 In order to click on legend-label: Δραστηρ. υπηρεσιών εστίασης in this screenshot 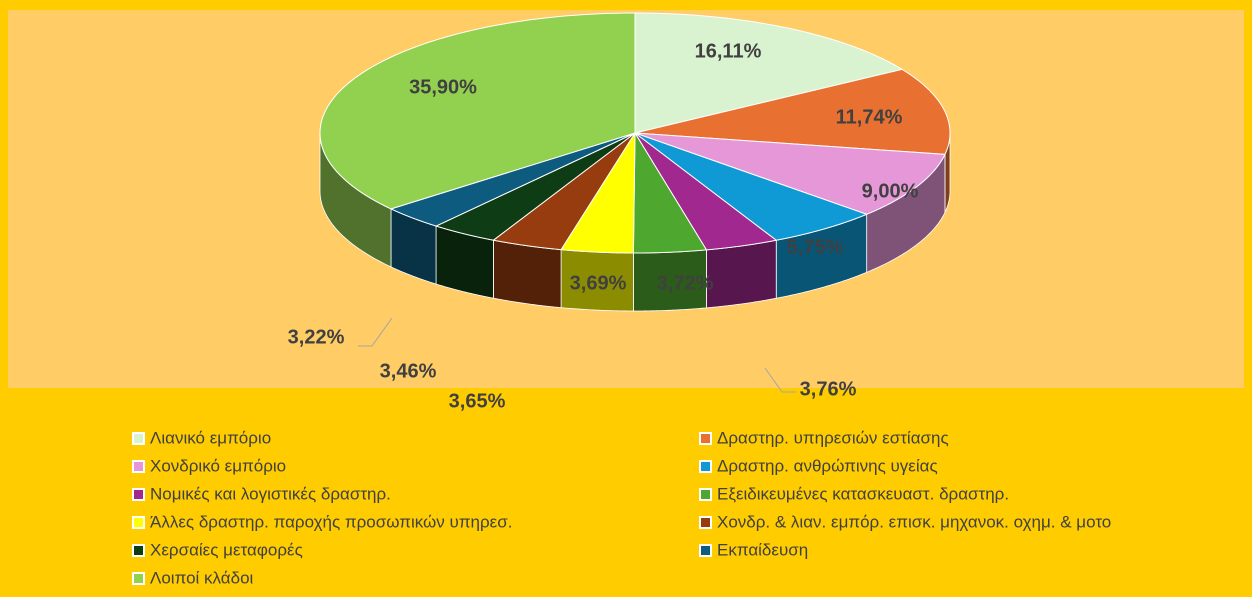, I will do `click(833, 437)`.